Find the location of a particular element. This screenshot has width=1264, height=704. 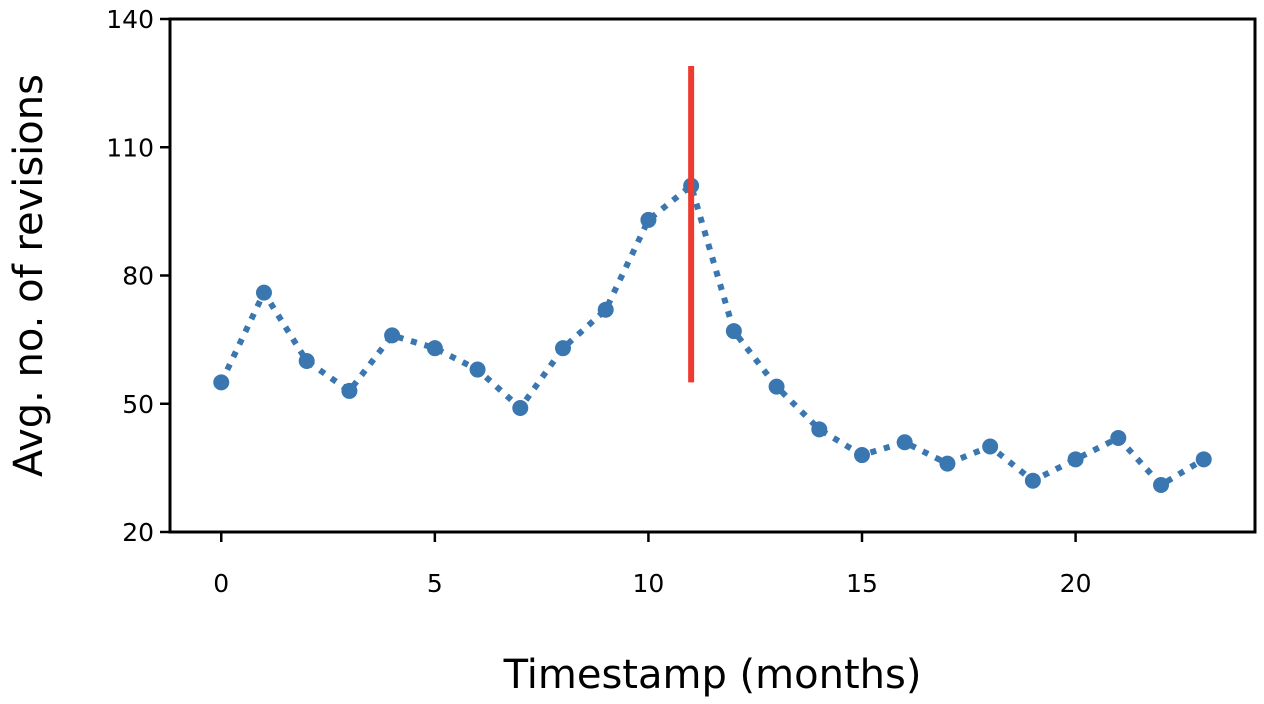

x-tick-label: 20 is located at coordinates (1076, 583).